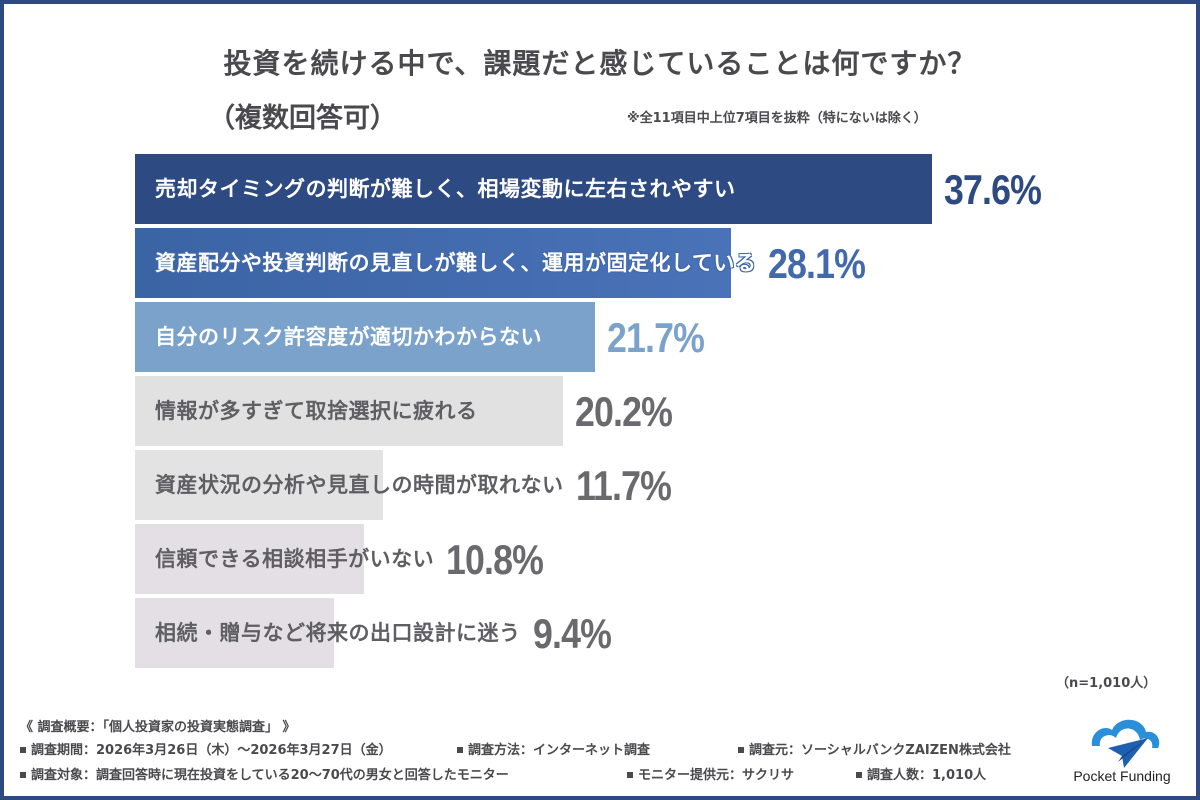  Describe the element at coordinates (624, 411) in the screenshot. I see `bar-value: 20.2%` at that location.